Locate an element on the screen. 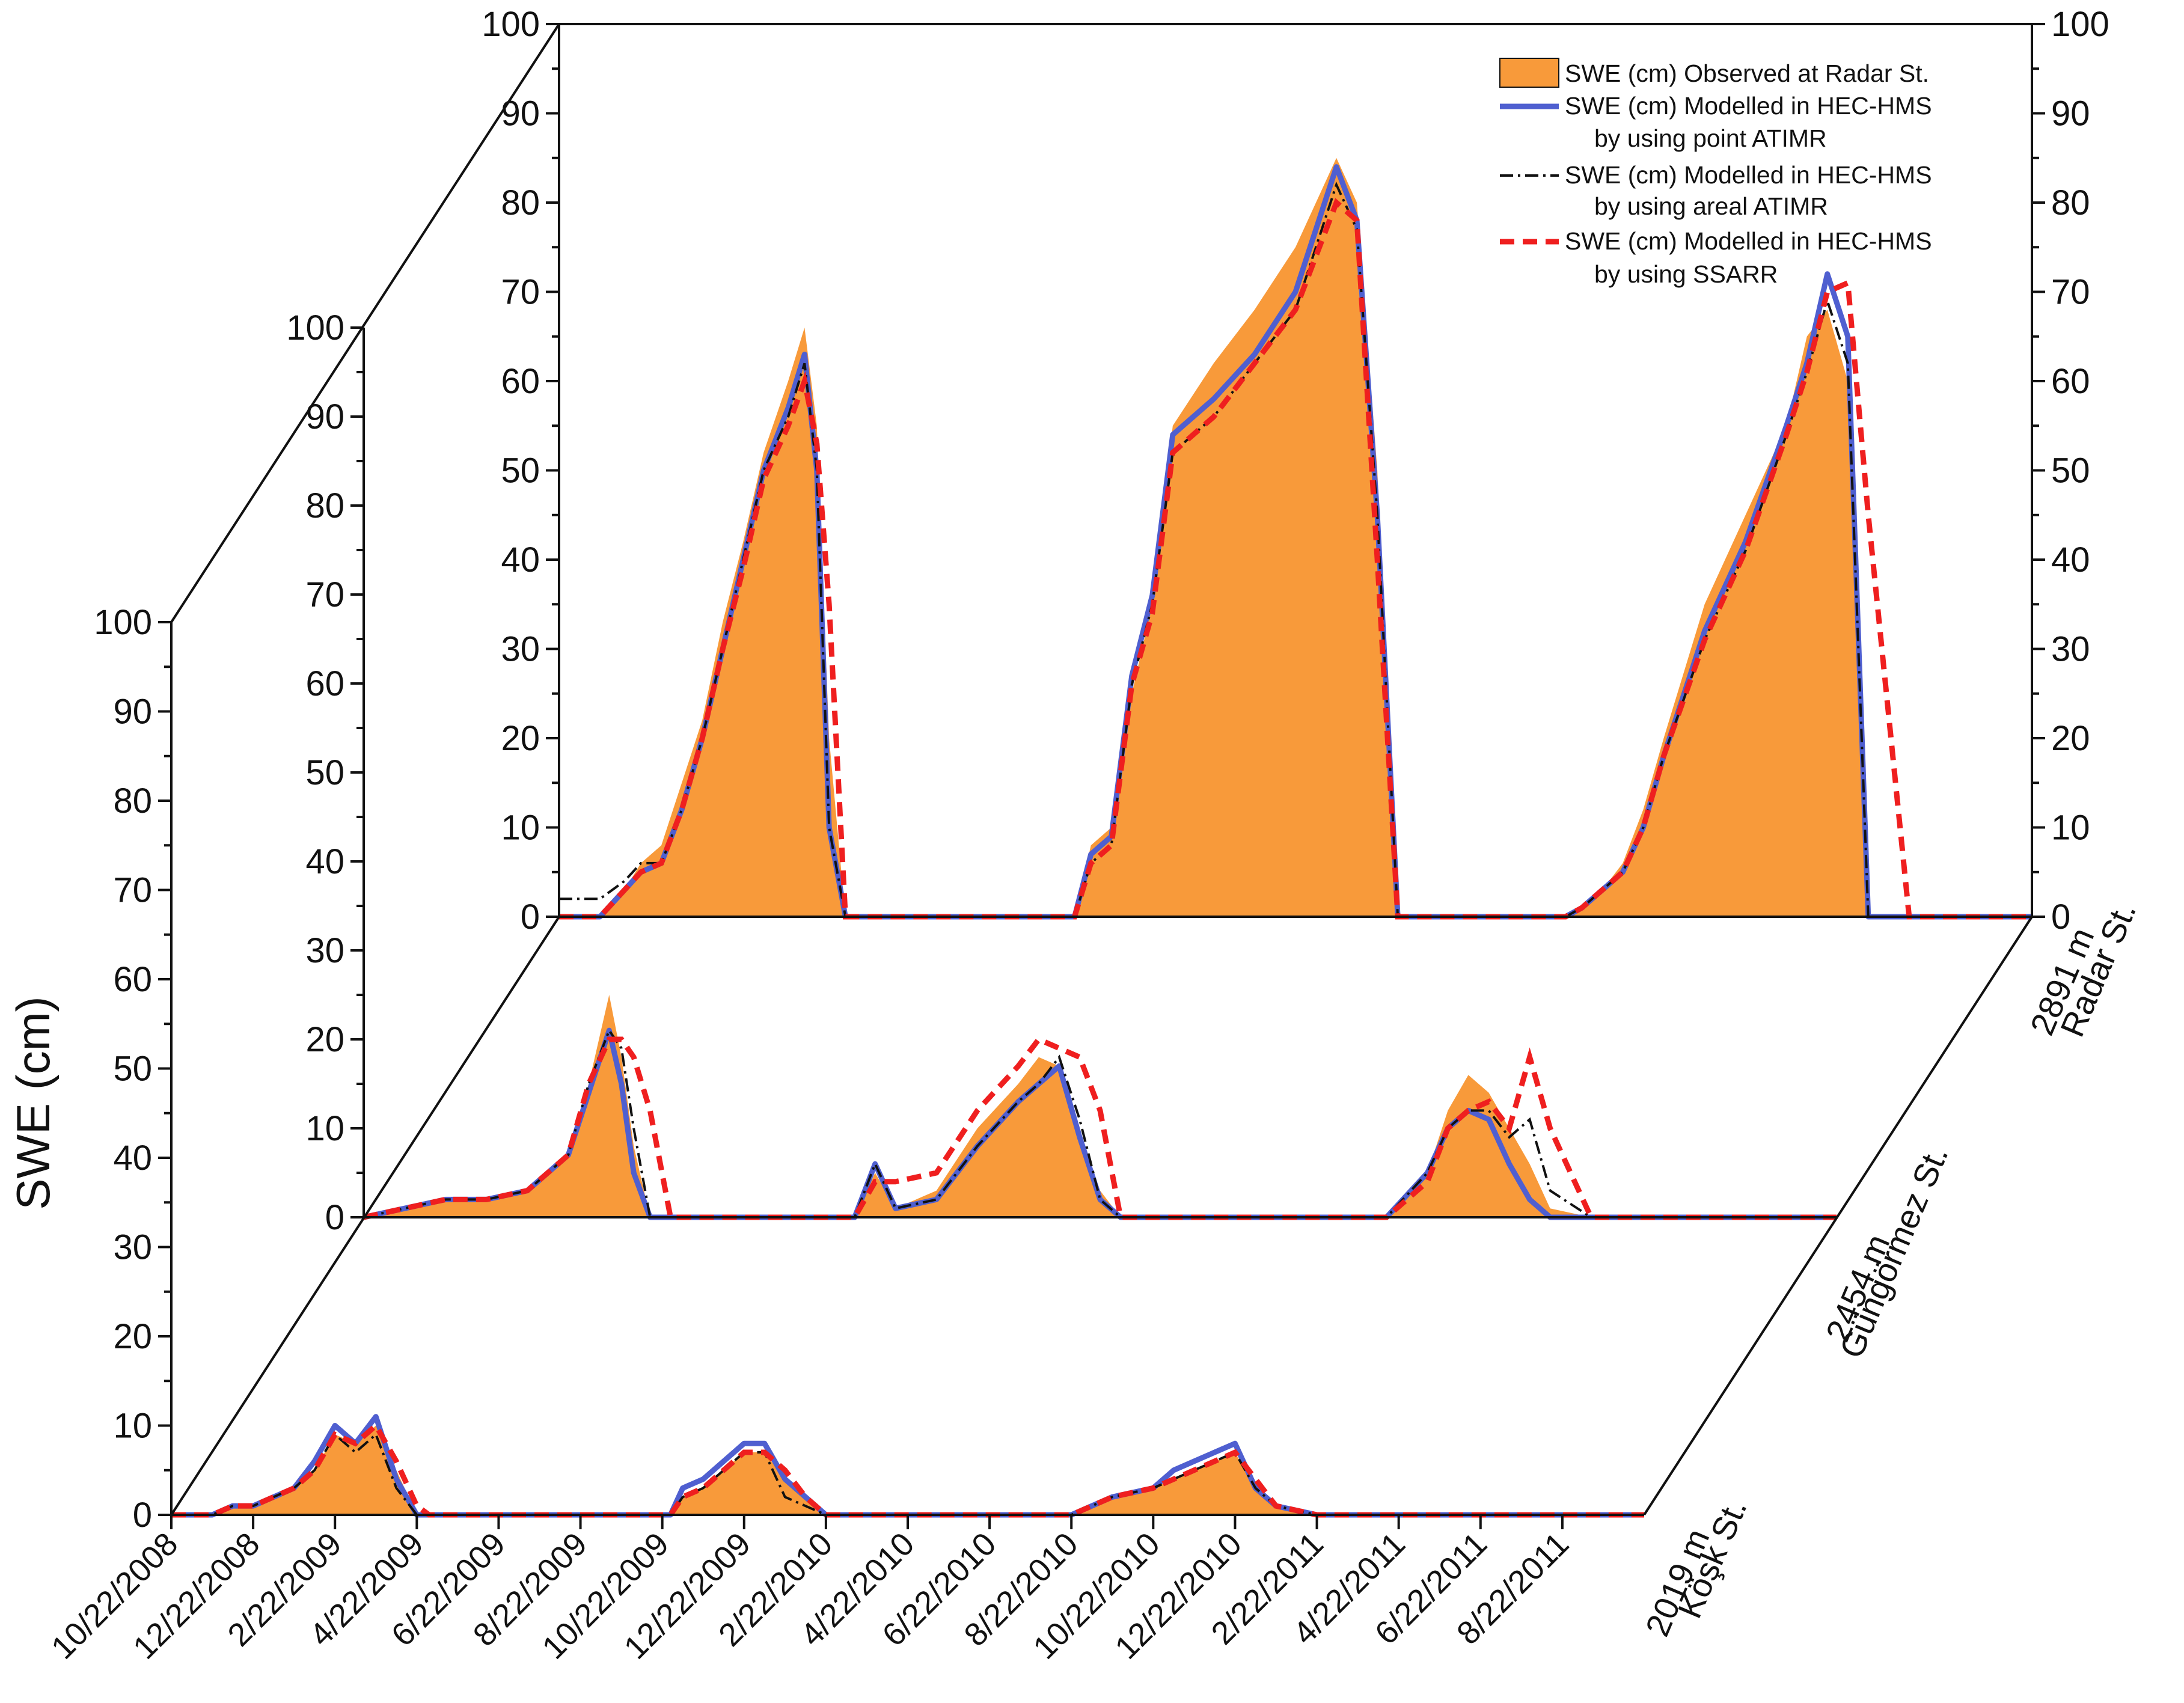 The image size is (2184, 1703). legend-swatch-observed is located at coordinates (1529, 73).